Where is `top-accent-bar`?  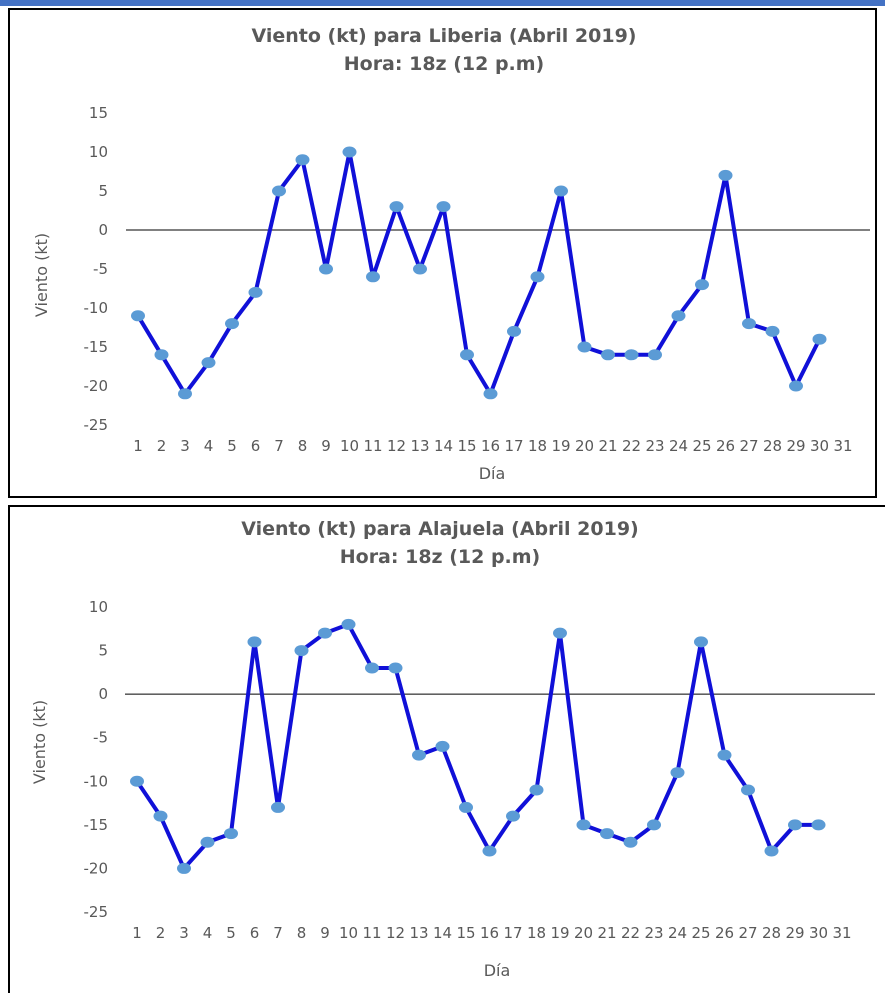
top-accent-bar is located at coordinates (442, 3).